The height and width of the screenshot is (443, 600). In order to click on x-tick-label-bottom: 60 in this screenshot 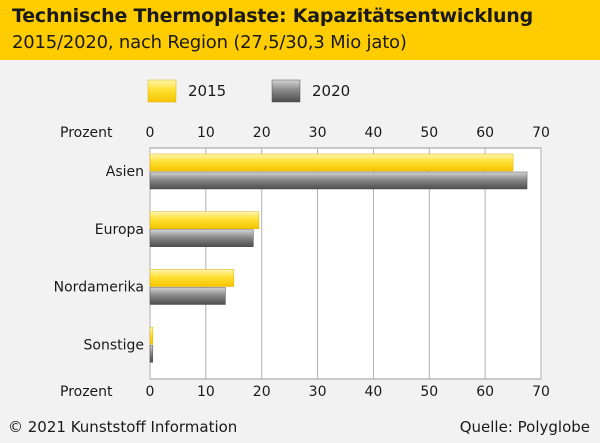, I will do `click(485, 392)`.